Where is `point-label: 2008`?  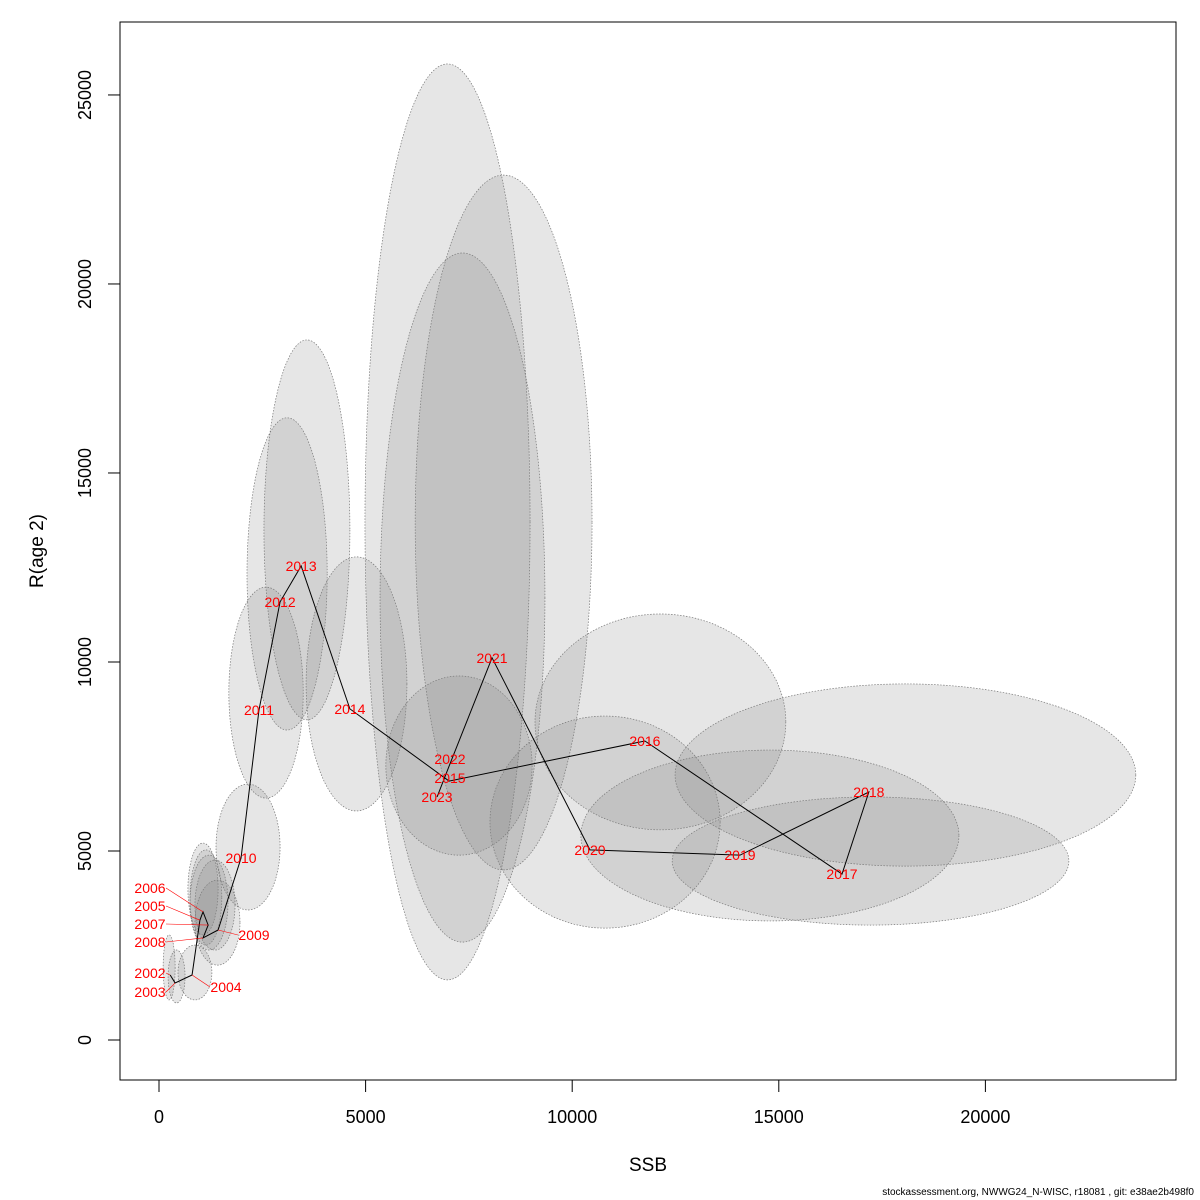
point-label: 2008 is located at coordinates (149, 942).